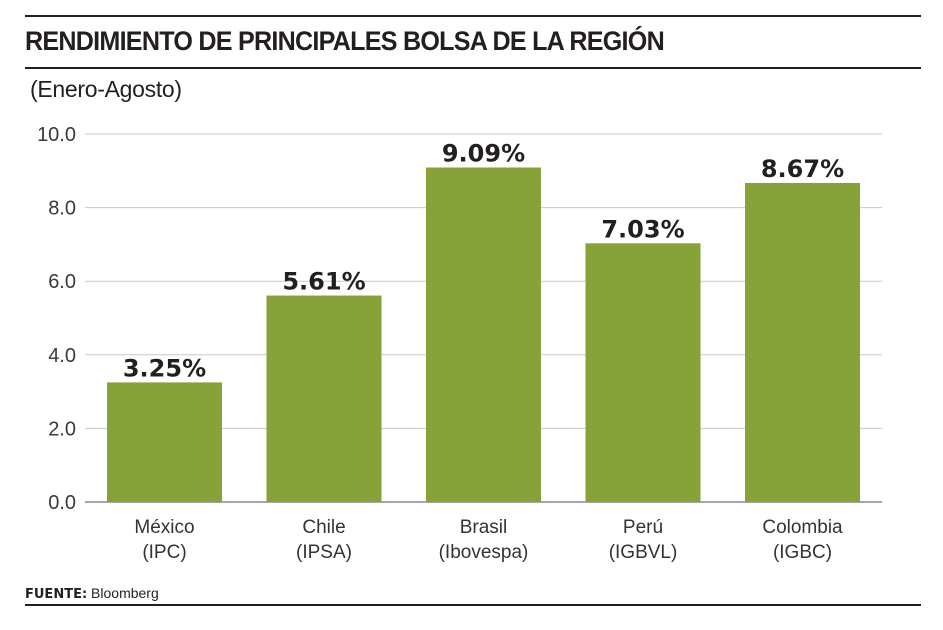 The height and width of the screenshot is (630, 943). Describe the element at coordinates (62, 356) in the screenshot. I see `y-tick-label: 4.0` at that location.